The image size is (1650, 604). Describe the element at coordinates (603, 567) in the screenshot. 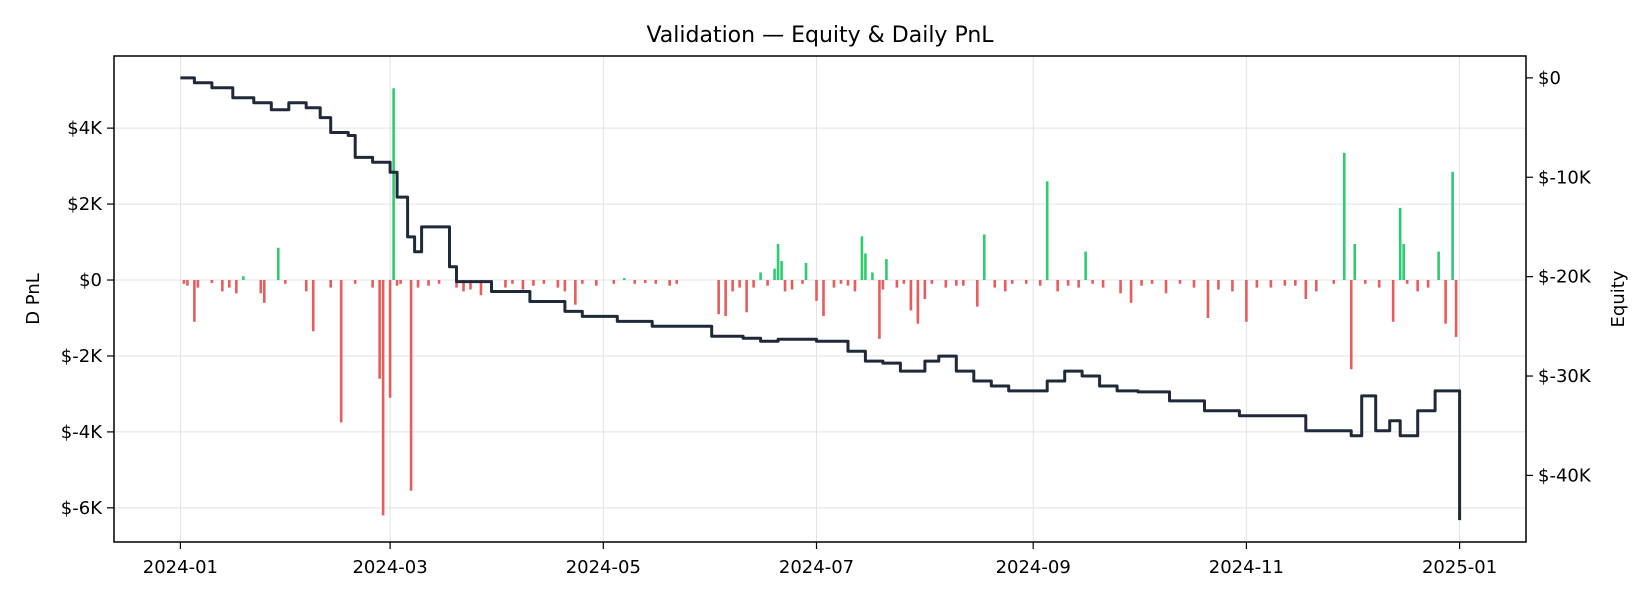

I see `x-tick-label: 2024-05` at that location.